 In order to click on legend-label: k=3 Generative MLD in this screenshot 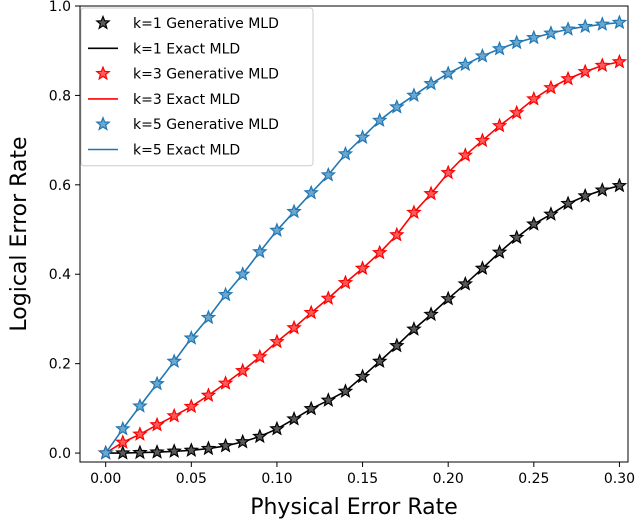, I will do `click(206, 75)`.